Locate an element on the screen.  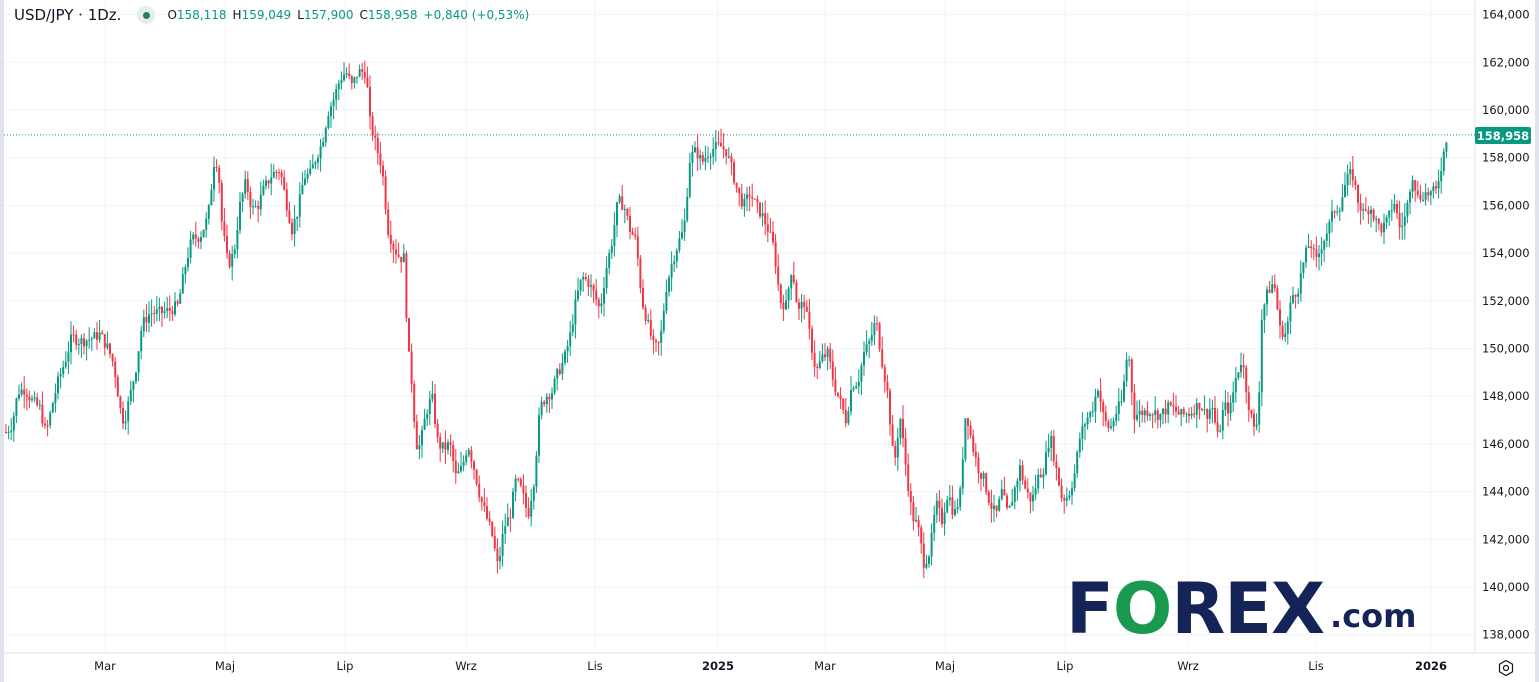
price-tick-label: 160,000 is located at coordinates (1506, 110).